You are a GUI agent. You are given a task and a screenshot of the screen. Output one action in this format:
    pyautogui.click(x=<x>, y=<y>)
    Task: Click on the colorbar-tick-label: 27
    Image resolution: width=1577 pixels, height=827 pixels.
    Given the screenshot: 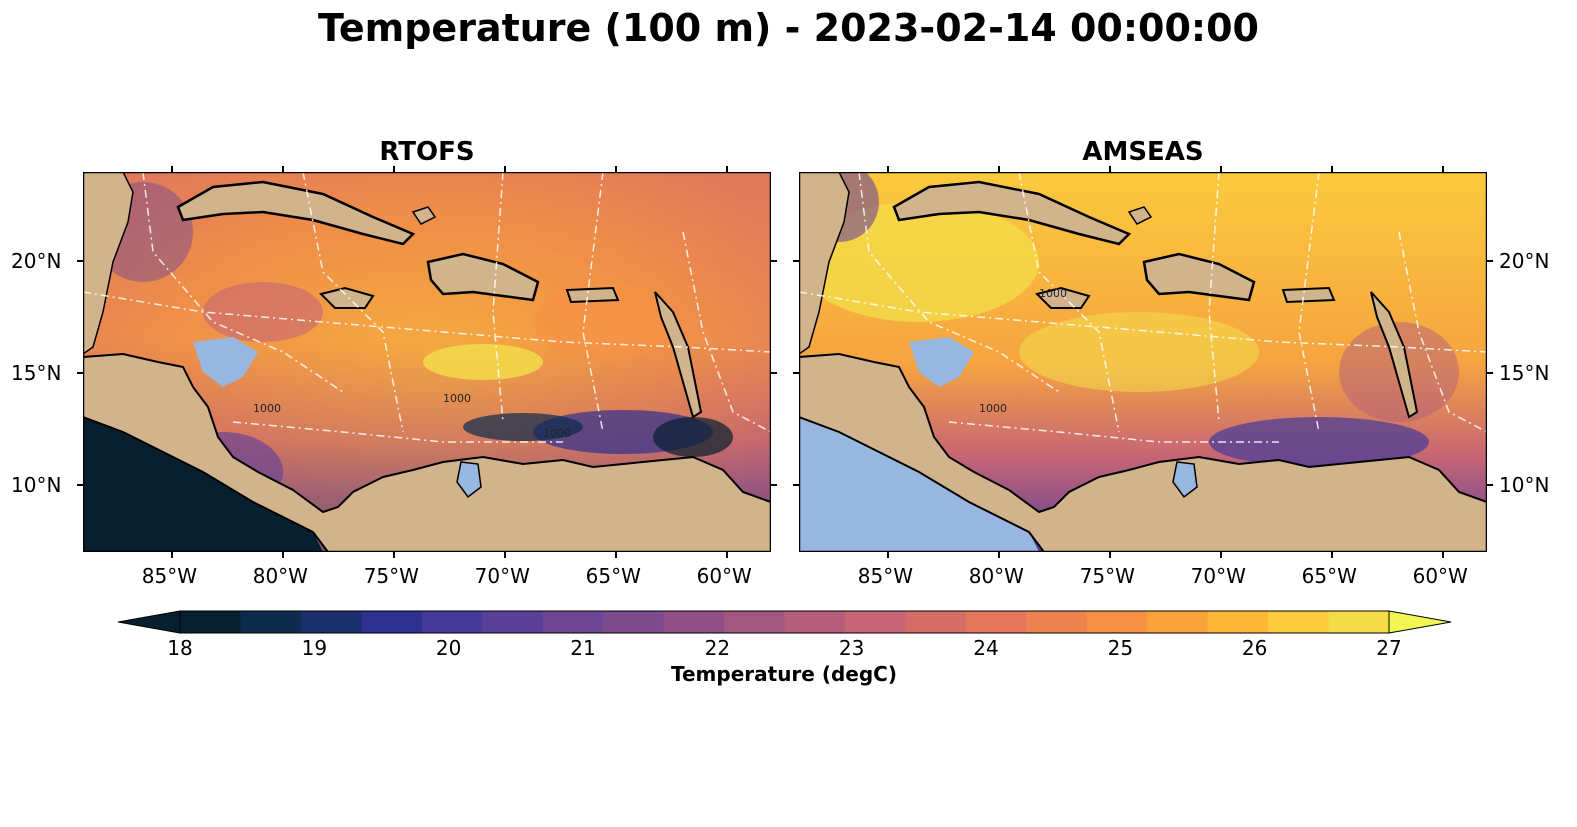 What is the action you would take?
    pyautogui.click(x=1389, y=648)
    